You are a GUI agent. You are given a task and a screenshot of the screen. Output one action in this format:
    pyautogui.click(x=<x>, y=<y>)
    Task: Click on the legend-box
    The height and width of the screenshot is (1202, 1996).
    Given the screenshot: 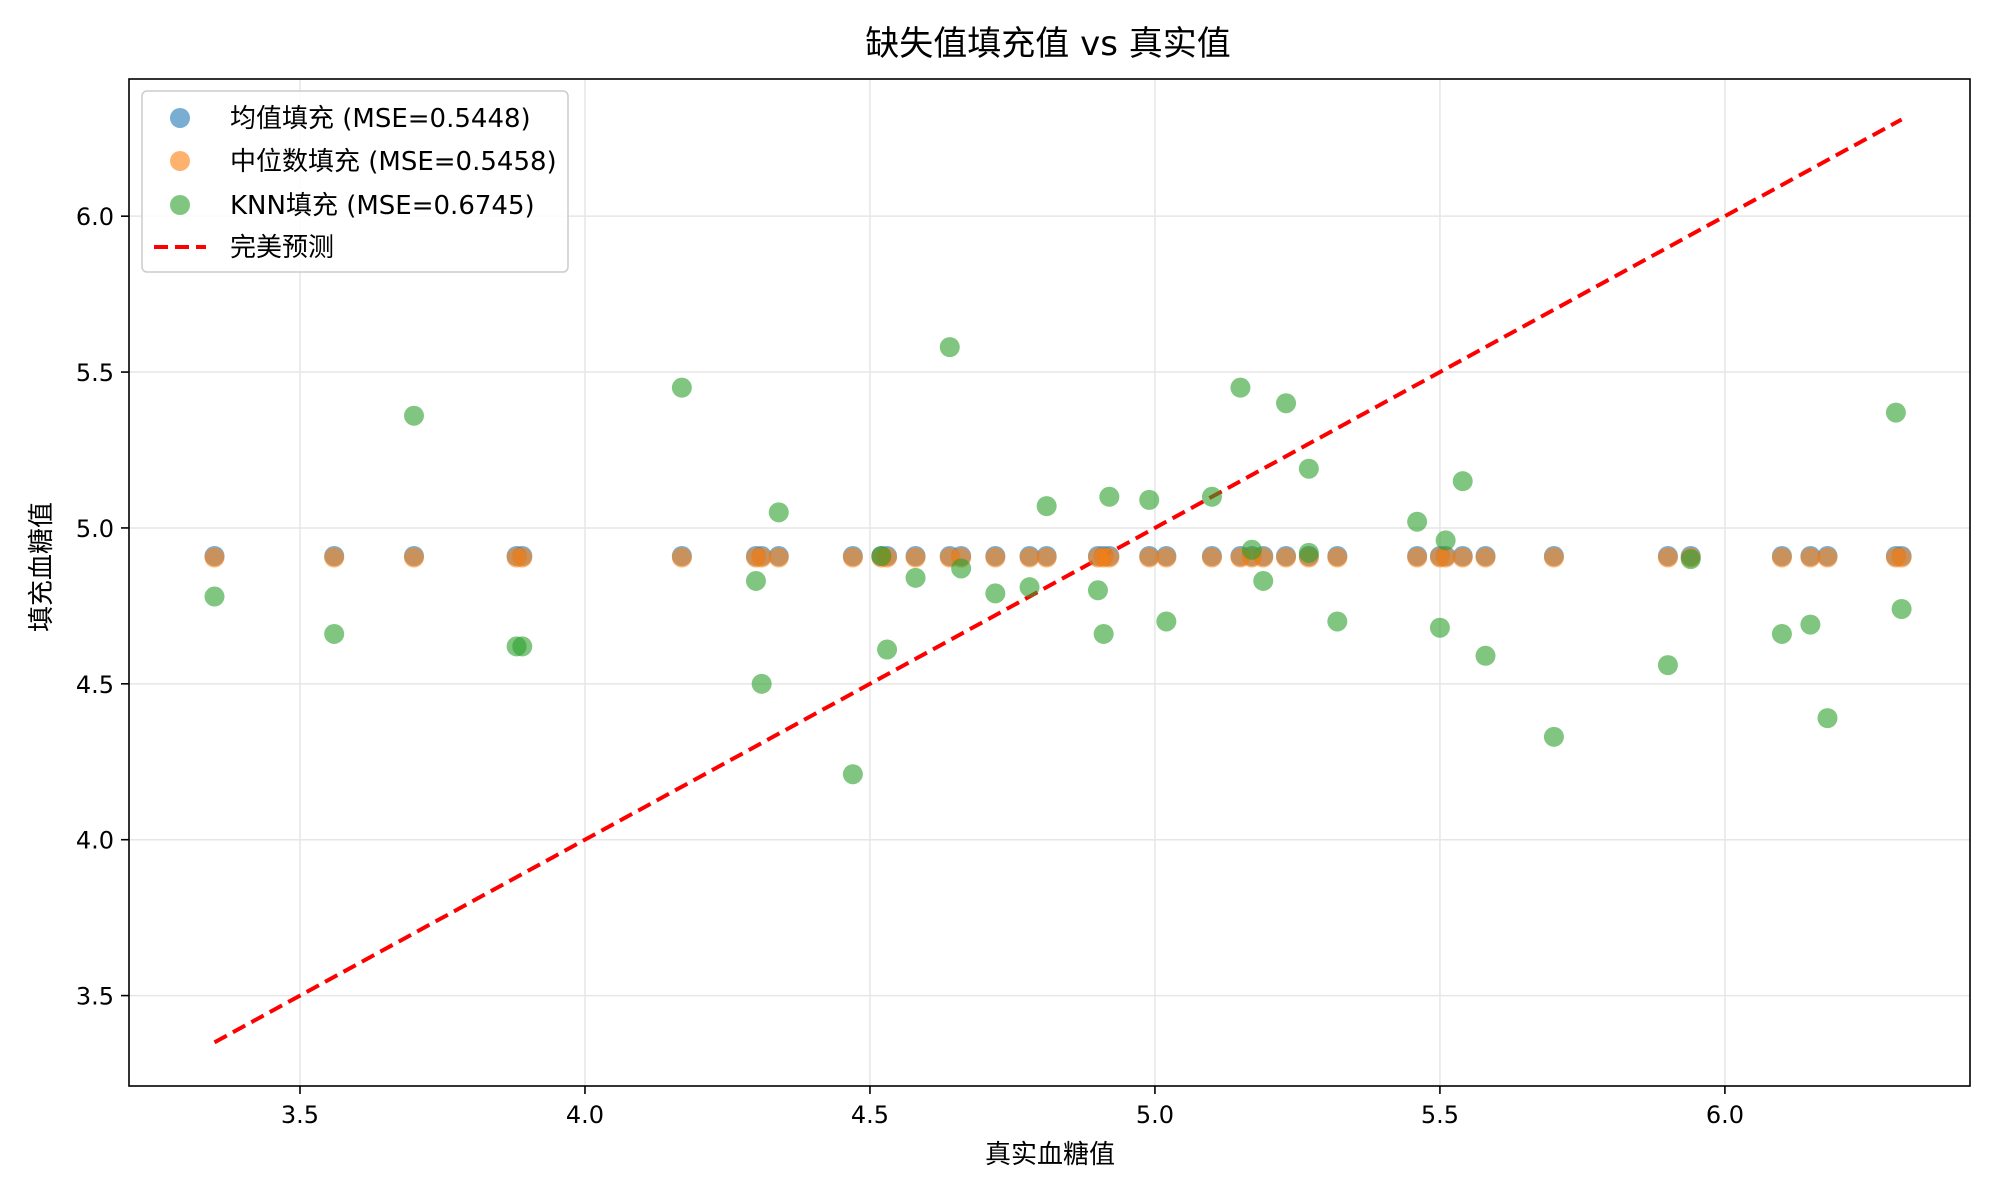 What is the action you would take?
    pyautogui.click(x=355, y=181)
    